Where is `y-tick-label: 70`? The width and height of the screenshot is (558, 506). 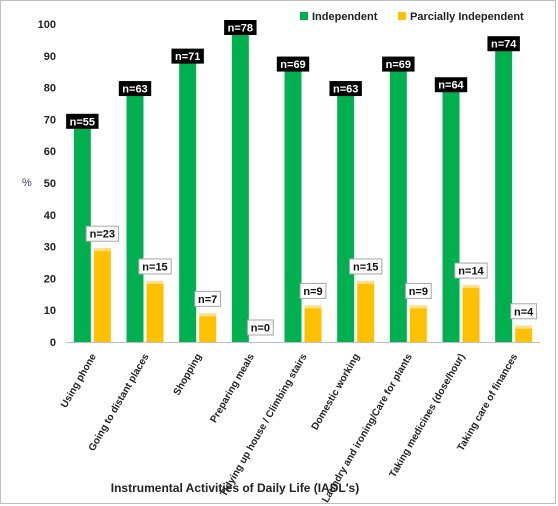 y-tick-label: 70 is located at coordinates (50, 120).